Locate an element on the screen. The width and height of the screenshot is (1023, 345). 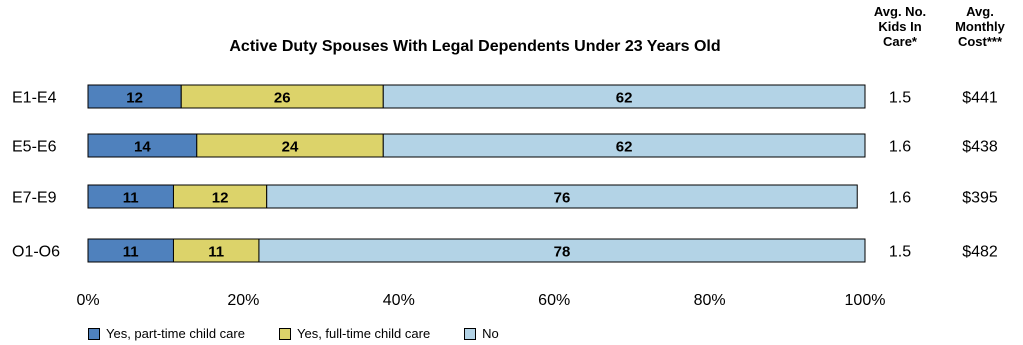
legend-label-part-time: Yes, part-time child care is located at coordinates (175, 333).